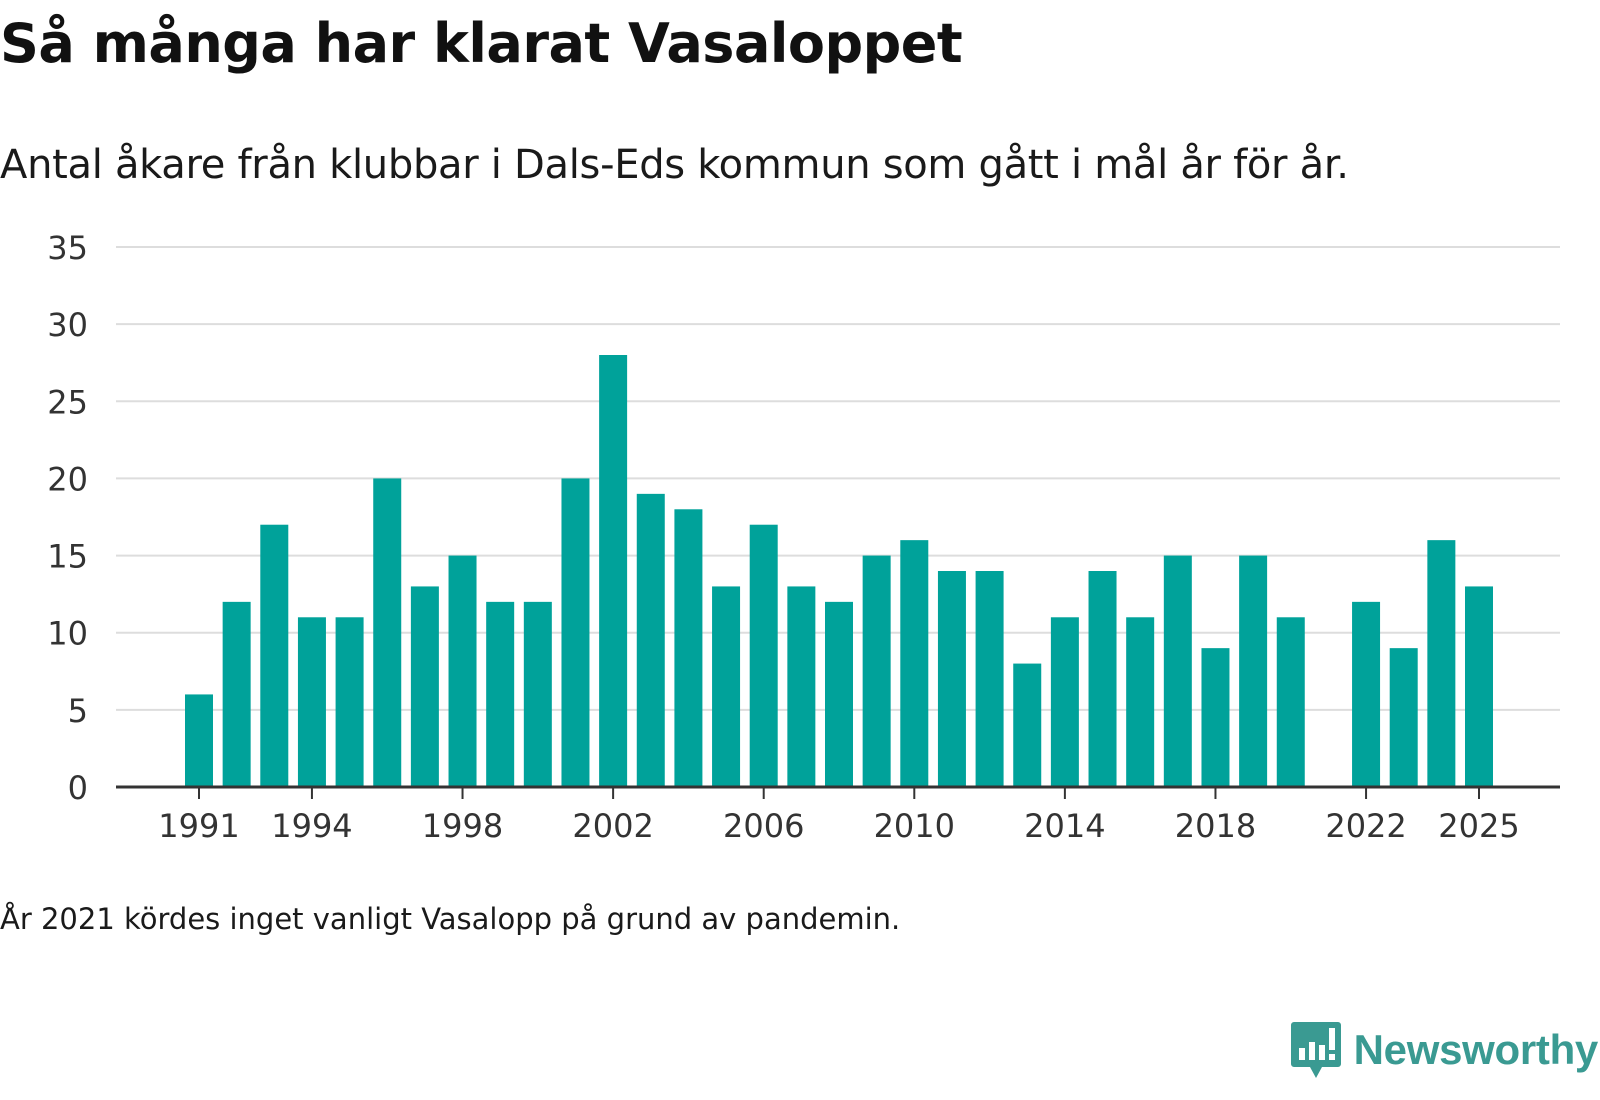  Describe the element at coordinates (1478, 826) in the screenshot. I see `x-tick-label: 2025` at that location.